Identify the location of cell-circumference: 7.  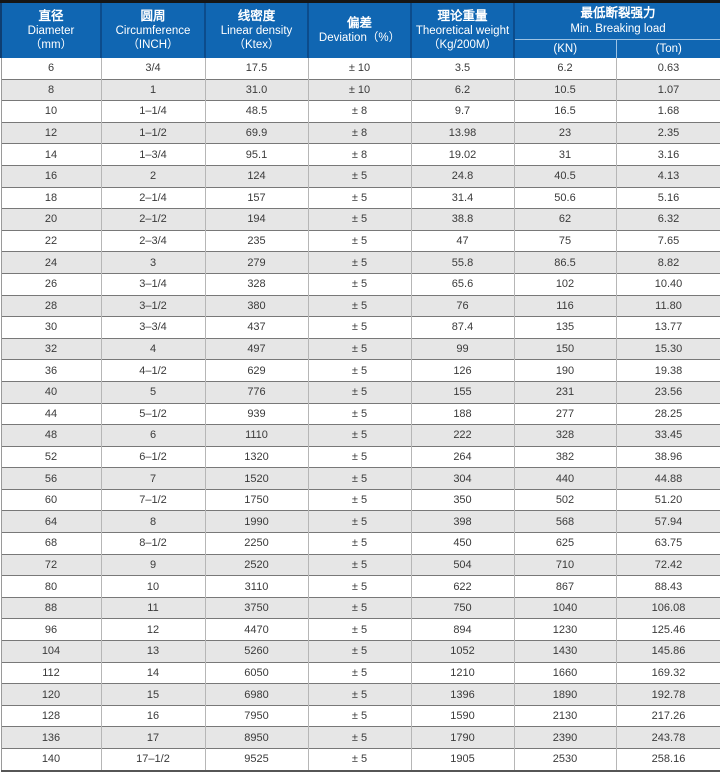
(152, 478).